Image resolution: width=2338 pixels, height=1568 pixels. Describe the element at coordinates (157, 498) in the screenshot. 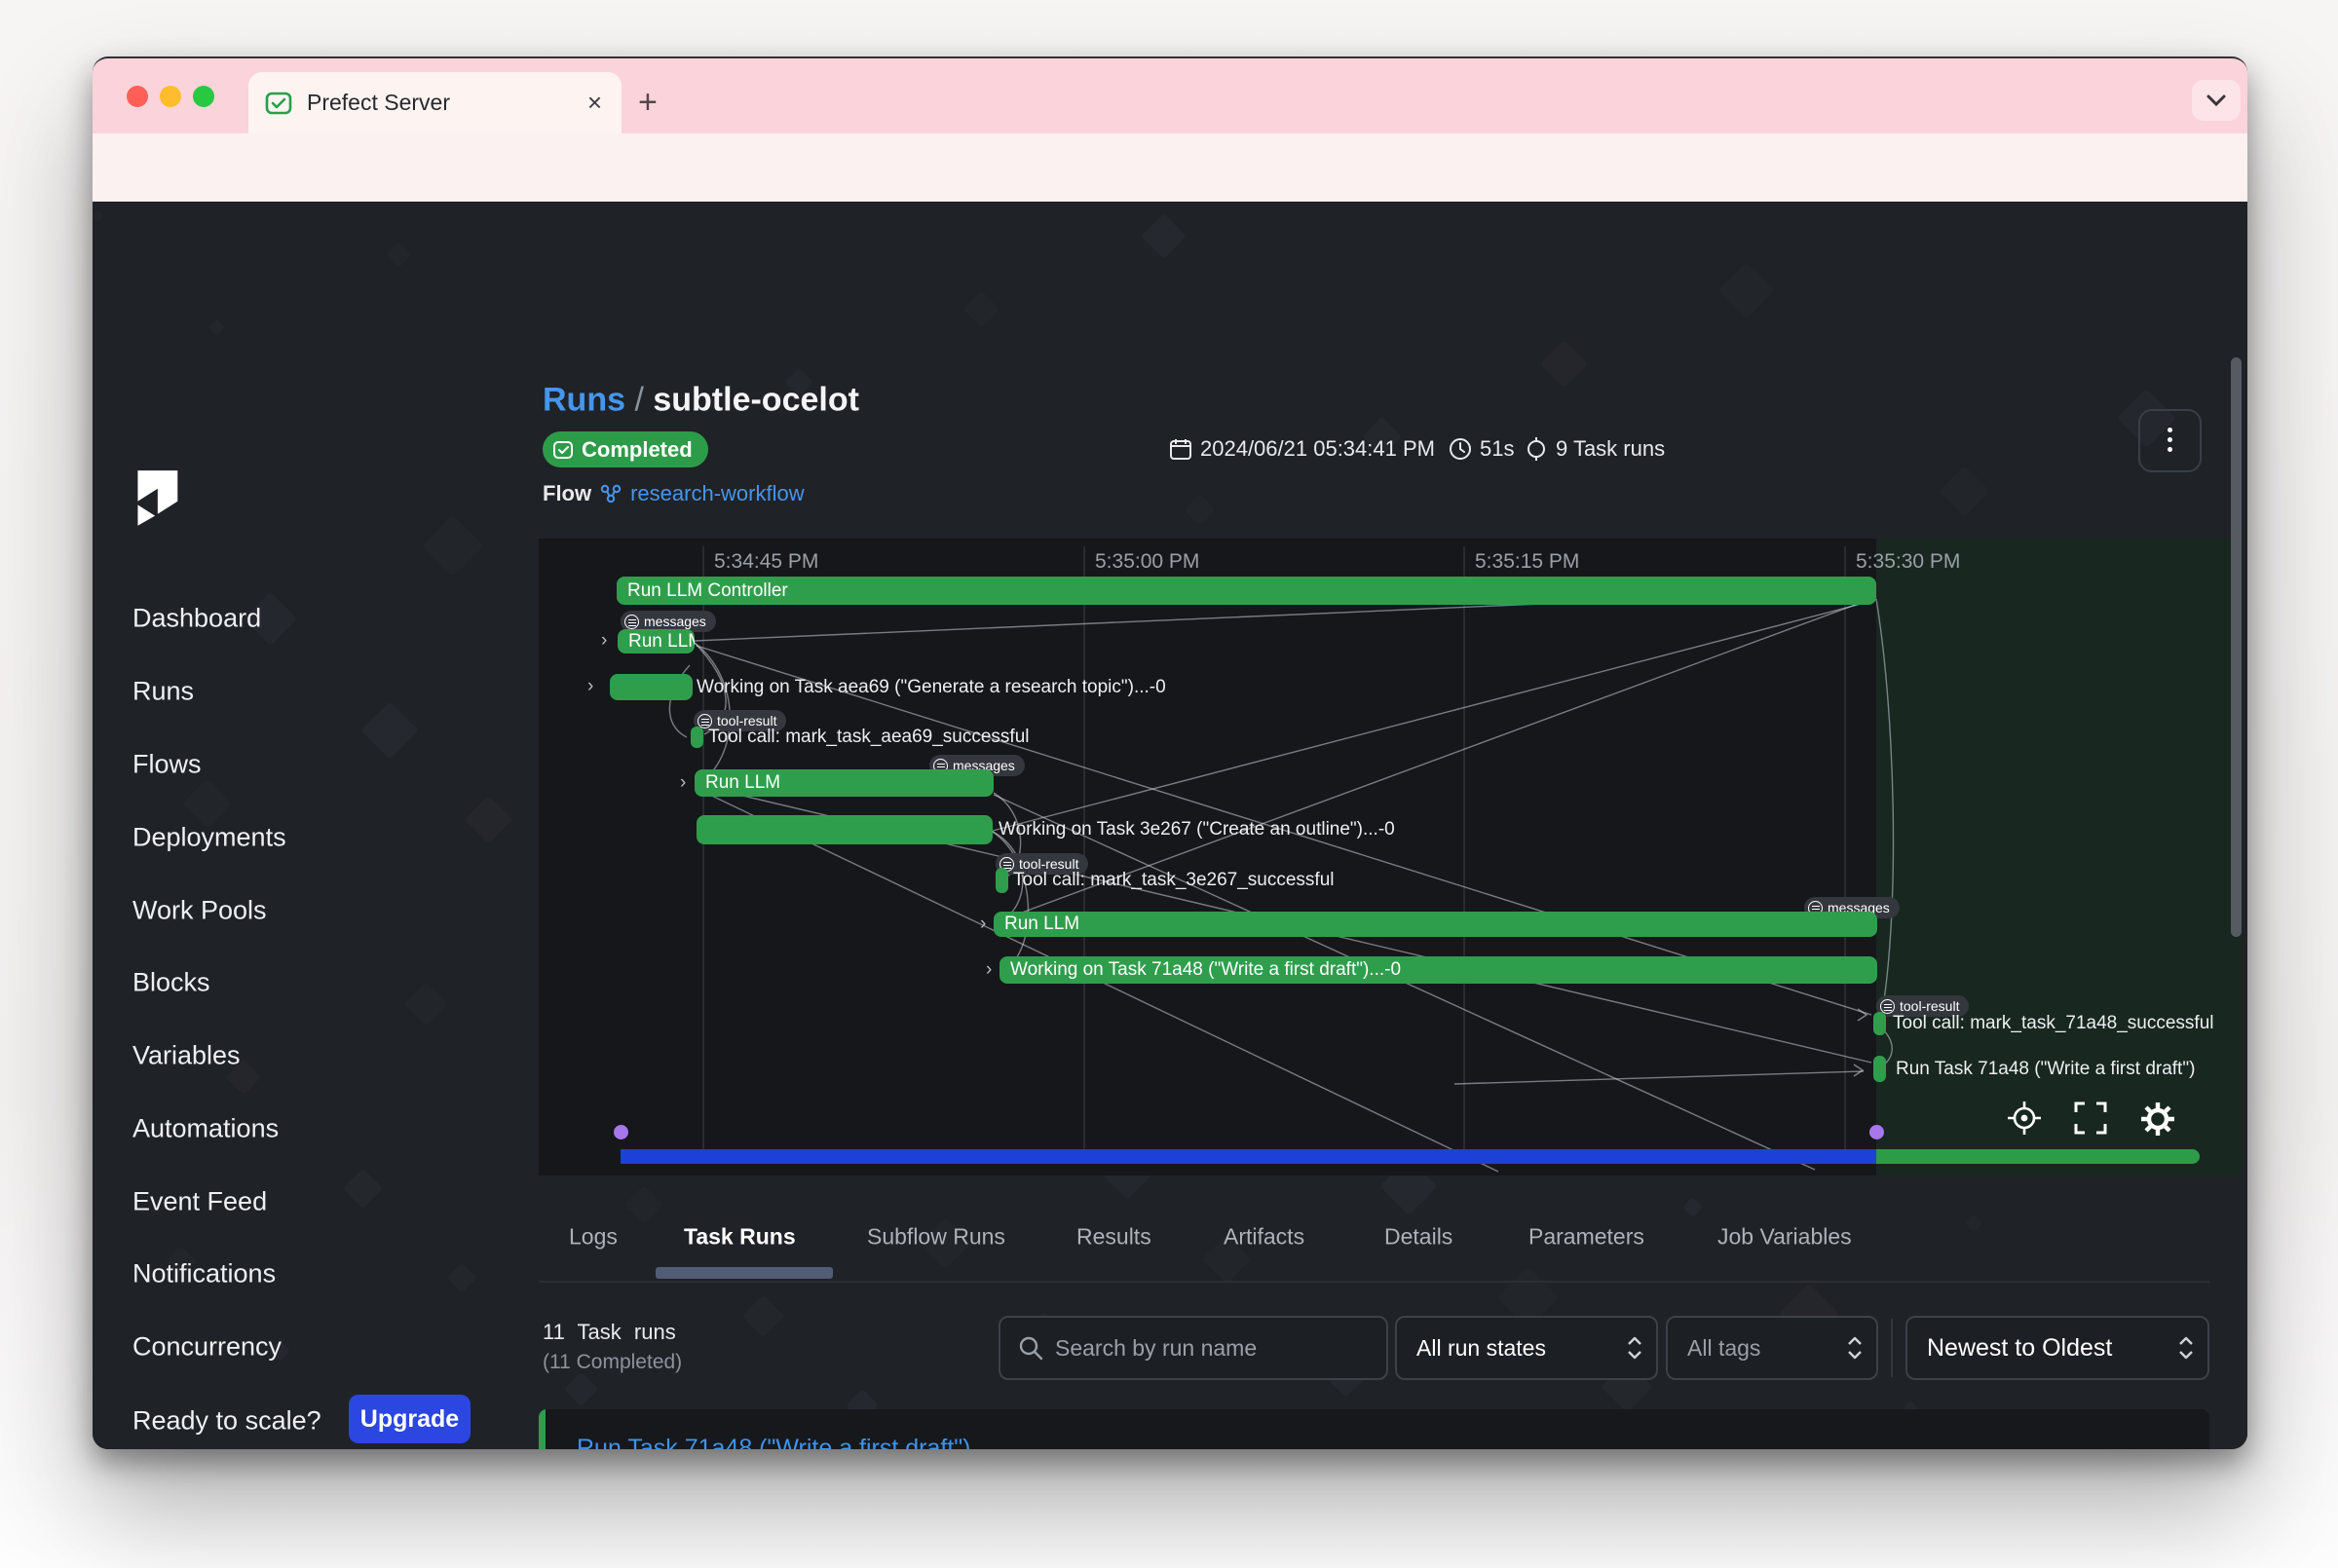

I see `prefect-logo-icon` at that location.